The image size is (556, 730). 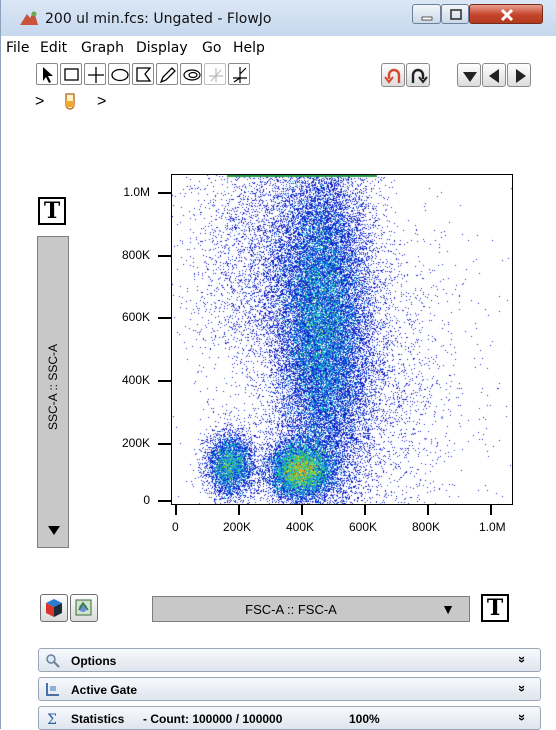 I want to click on ellipse-gate-button, so click(x=119, y=74).